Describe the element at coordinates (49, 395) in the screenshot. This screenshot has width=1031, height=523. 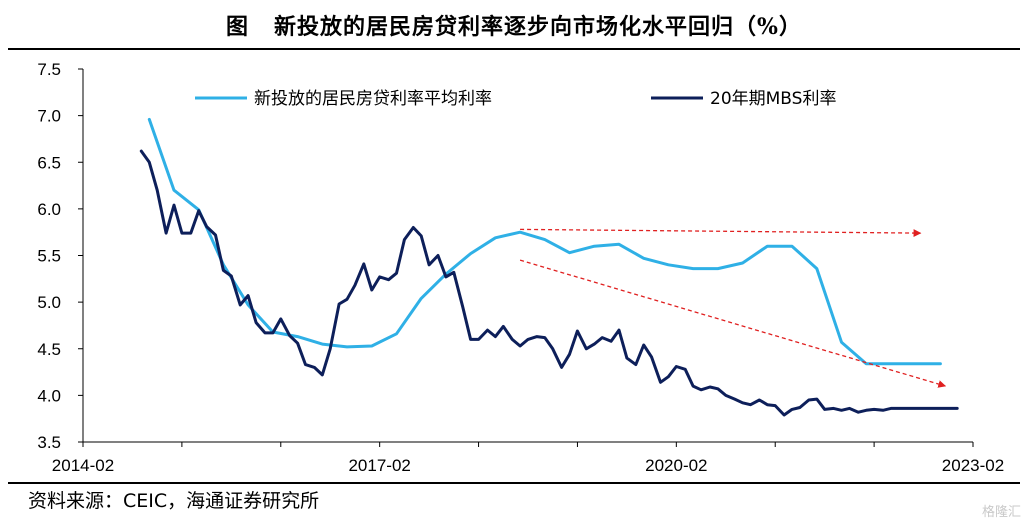
I see `y-tick-label: 4.0` at that location.